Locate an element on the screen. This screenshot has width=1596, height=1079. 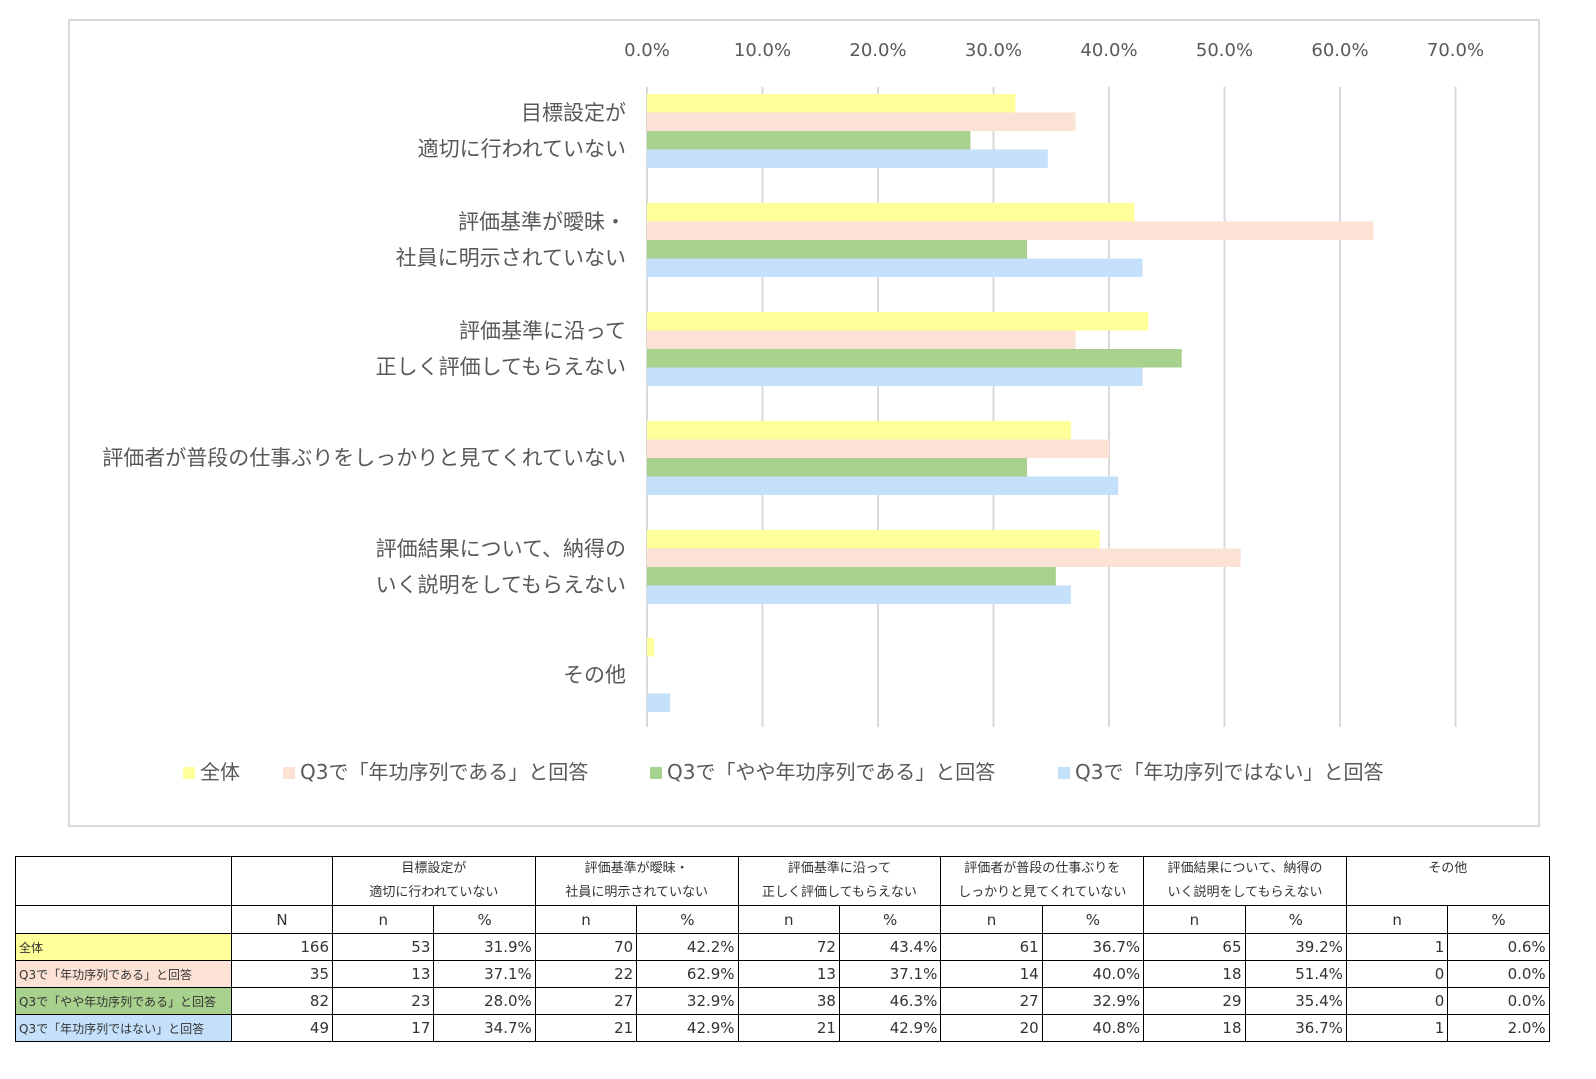
x-tick-label: 40.0% is located at coordinates (1108, 50).